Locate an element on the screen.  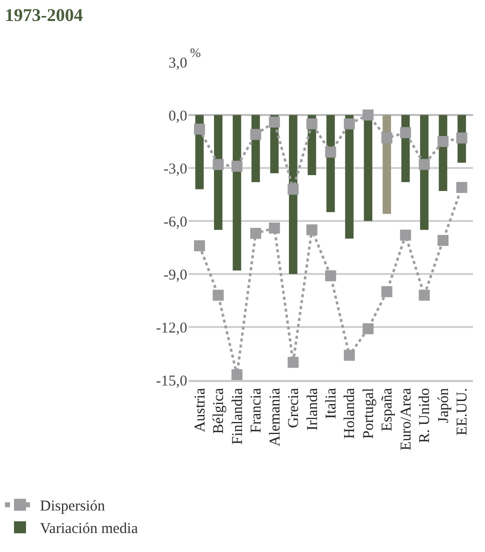
x-tick-label: España is located at coordinates (388, 410).